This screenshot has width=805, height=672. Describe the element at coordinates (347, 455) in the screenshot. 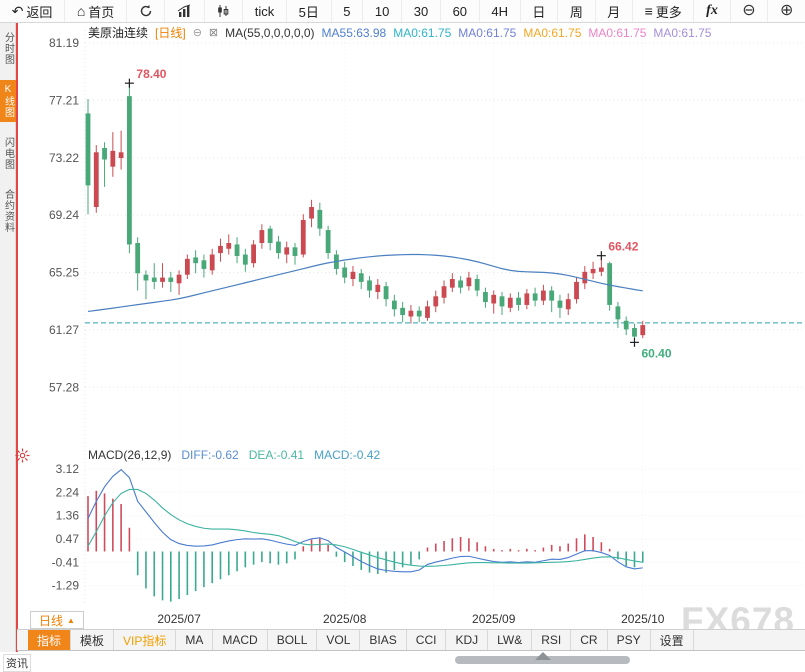

I see `macd-value: MACD:-0.42` at that location.